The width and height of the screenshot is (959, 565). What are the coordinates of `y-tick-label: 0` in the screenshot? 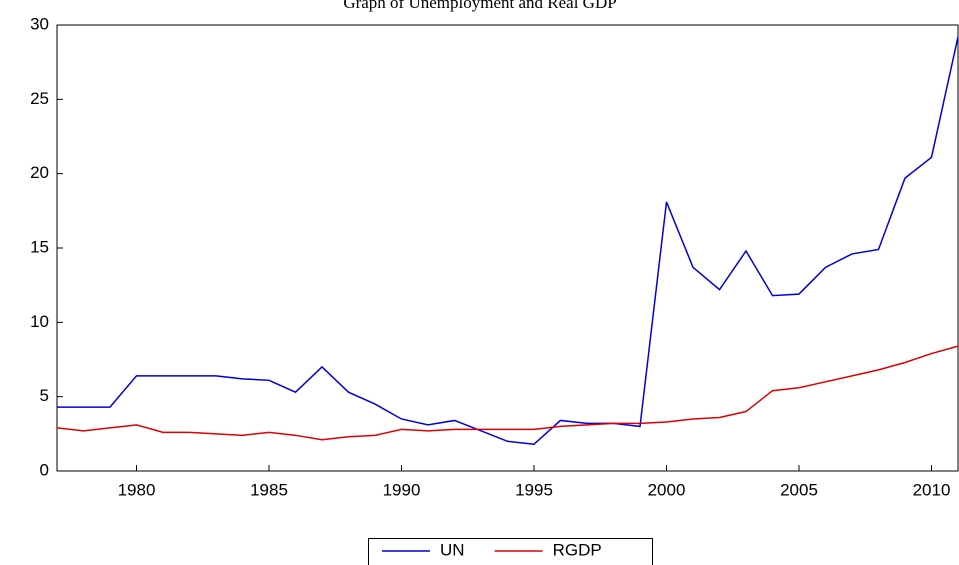 It's located at (44, 469).